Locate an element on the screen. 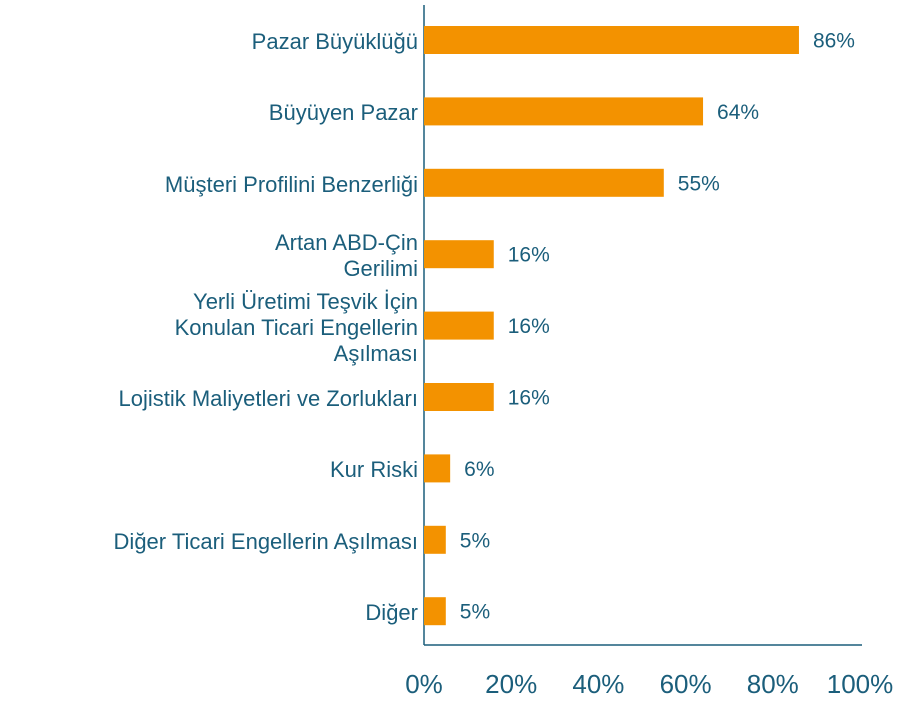 Image resolution: width=909 pixels, height=701 pixels. x-tick-label: 60% is located at coordinates (686, 684).